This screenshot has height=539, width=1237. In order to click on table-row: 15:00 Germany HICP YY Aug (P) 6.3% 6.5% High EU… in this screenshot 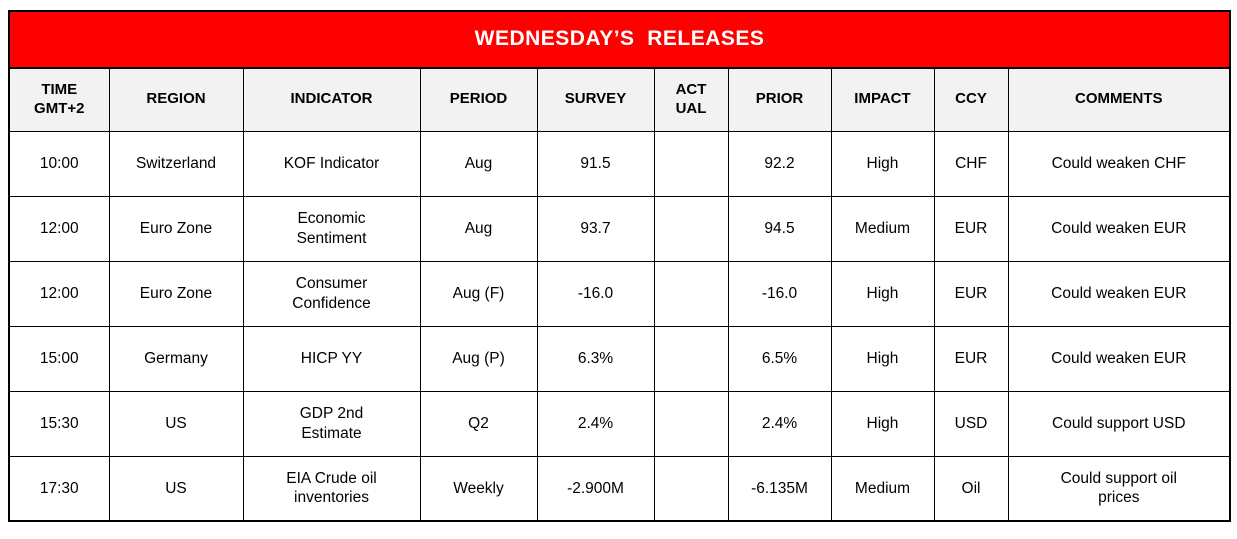, I will do `click(619, 358)`.